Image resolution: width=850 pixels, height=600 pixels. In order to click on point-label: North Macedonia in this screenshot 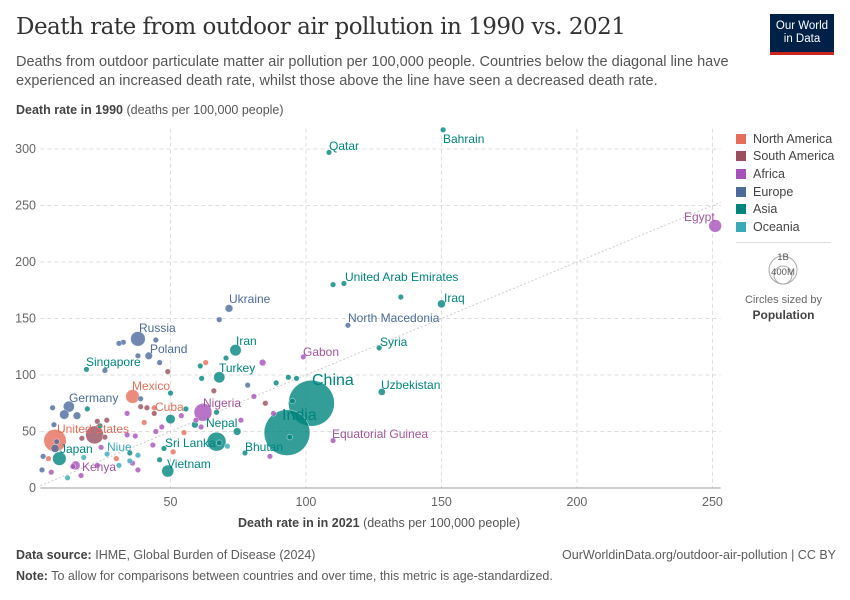, I will do `click(394, 318)`.